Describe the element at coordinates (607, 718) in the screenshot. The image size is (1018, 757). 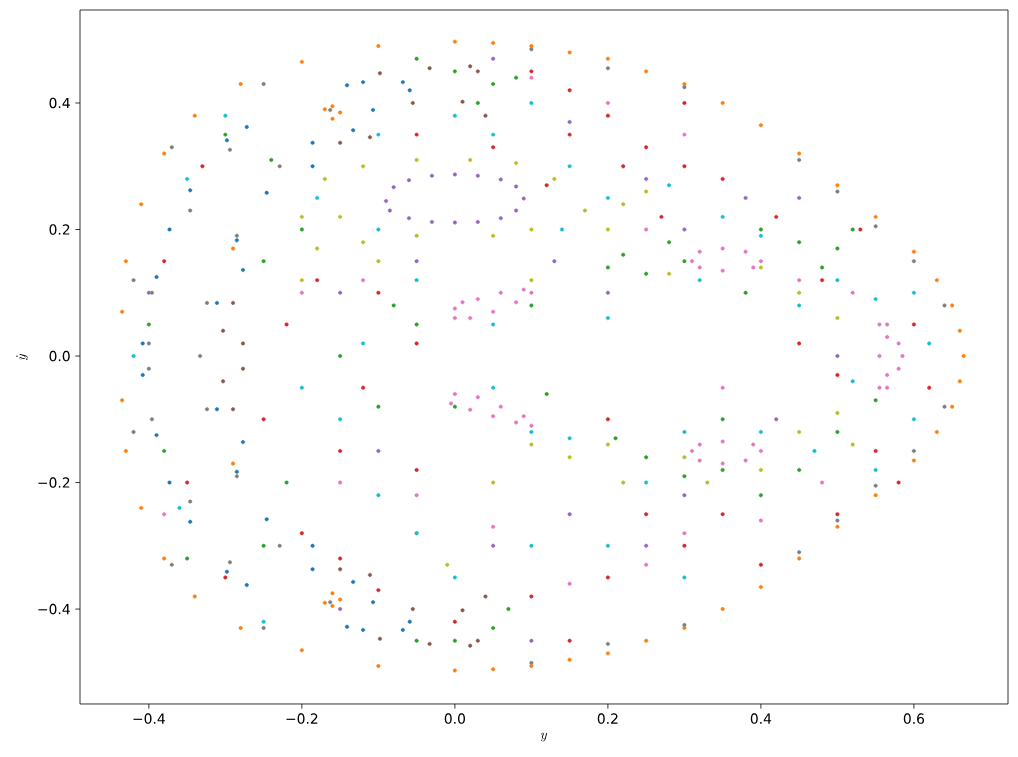
I see `x-tick-label: 0.2` at that location.